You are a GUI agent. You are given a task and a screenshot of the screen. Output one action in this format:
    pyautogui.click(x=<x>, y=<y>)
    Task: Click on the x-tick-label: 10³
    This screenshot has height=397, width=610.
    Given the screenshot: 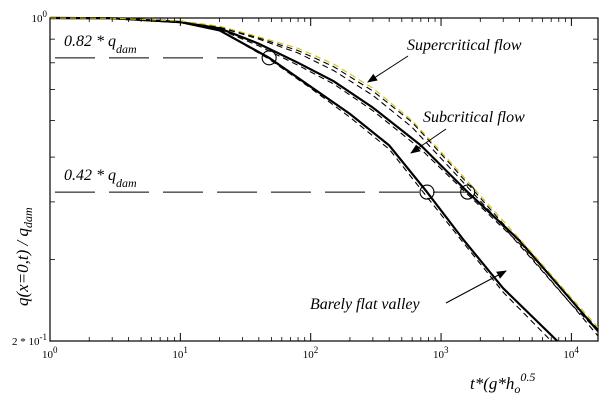 What is the action you would take?
    pyautogui.click(x=441, y=353)
    